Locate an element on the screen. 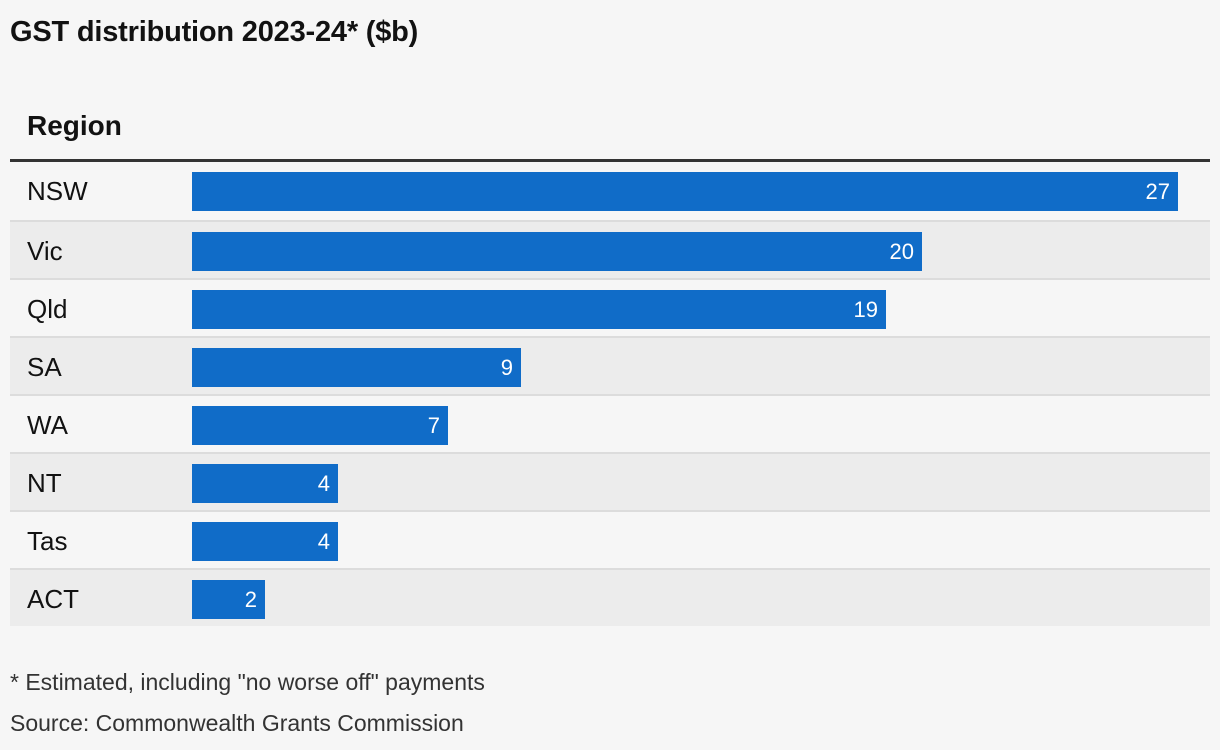 This screenshot has height=750, width=1220. bar-value-label: 27 is located at coordinates (1157, 191).